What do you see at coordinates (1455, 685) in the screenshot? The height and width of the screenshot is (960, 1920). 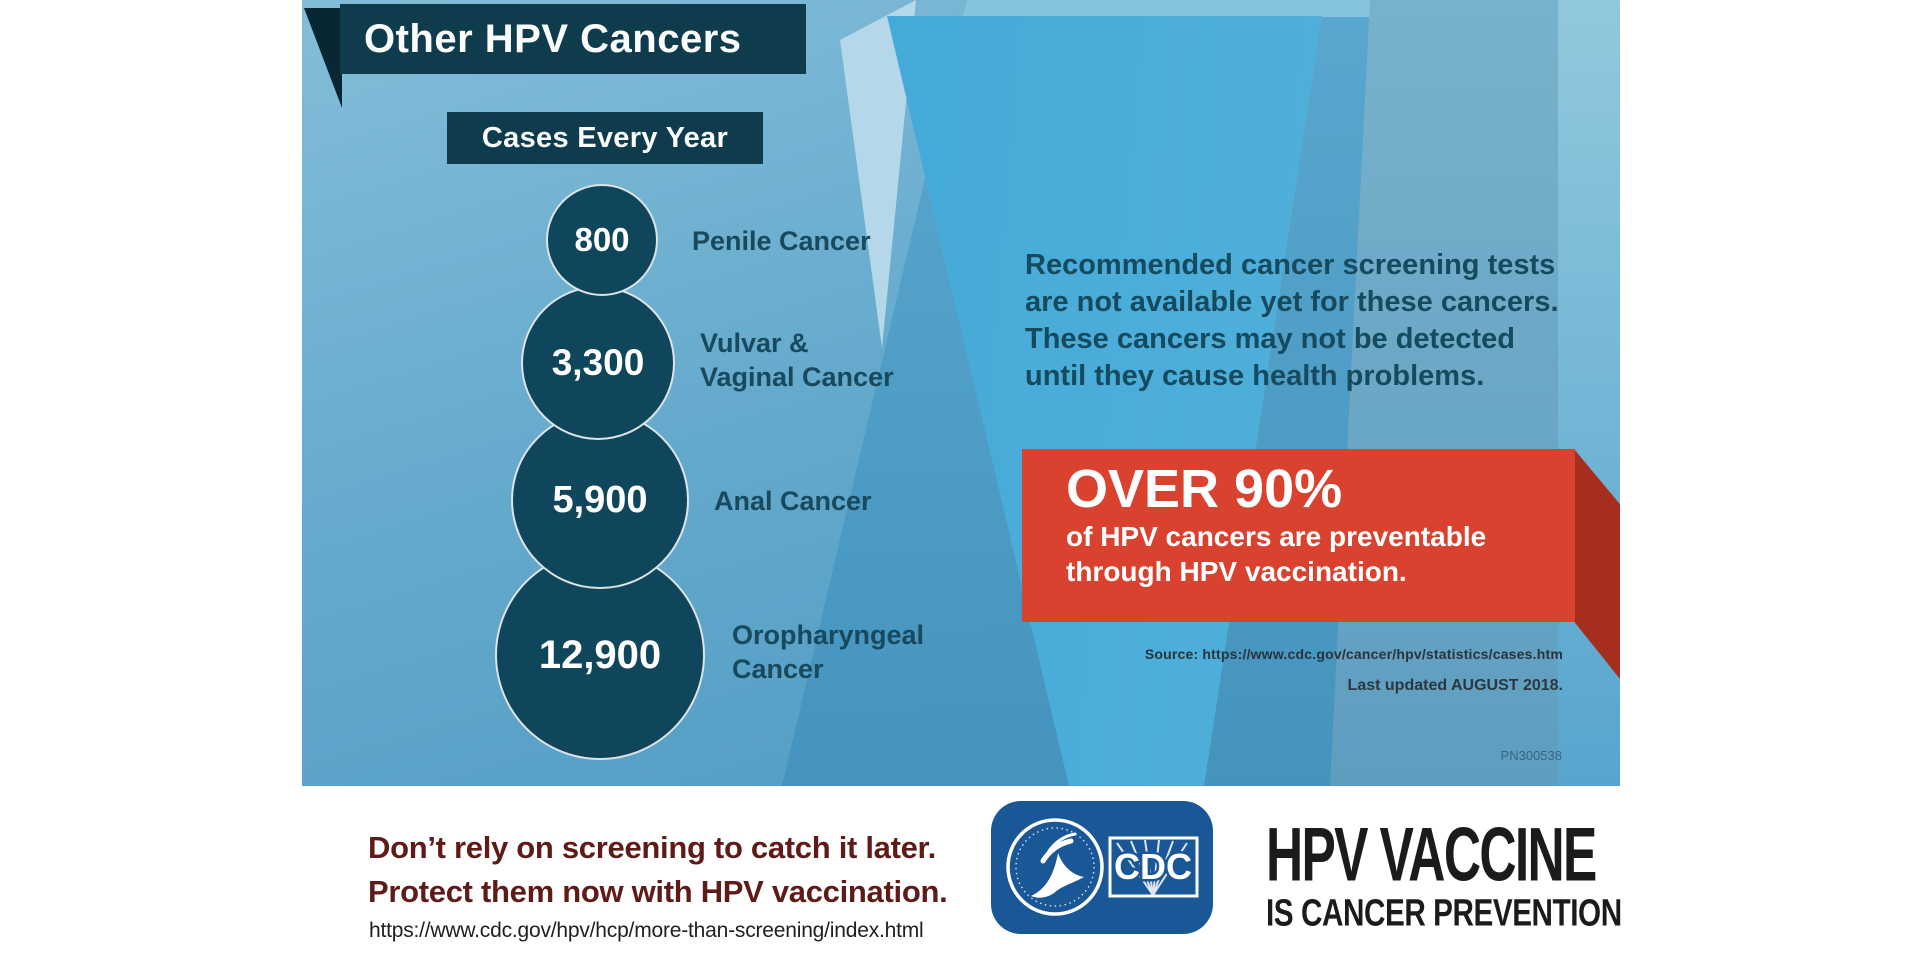 I see `last-updated: Last updated AUGUST 2018.` at bounding box center [1455, 685].